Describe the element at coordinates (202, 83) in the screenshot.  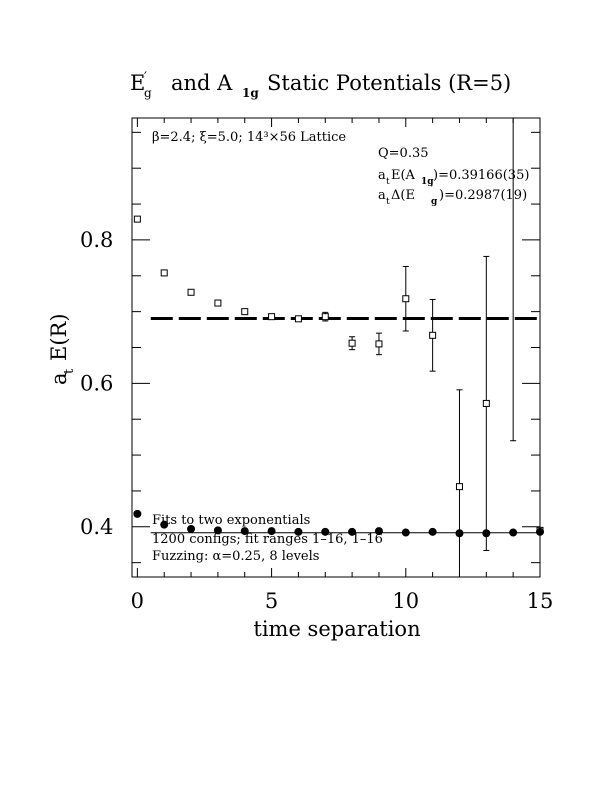
I see `title-mid: and A` at that location.